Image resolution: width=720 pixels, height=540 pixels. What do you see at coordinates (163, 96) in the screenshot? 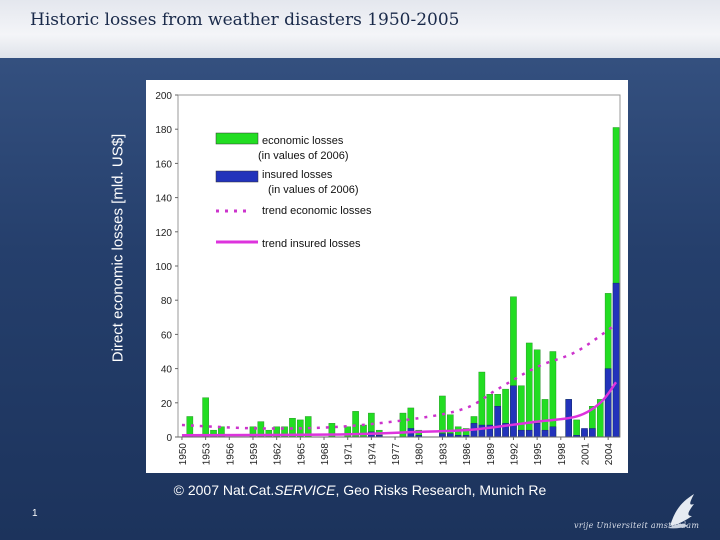
I see `y-tick-label-200: 200` at bounding box center [163, 96].